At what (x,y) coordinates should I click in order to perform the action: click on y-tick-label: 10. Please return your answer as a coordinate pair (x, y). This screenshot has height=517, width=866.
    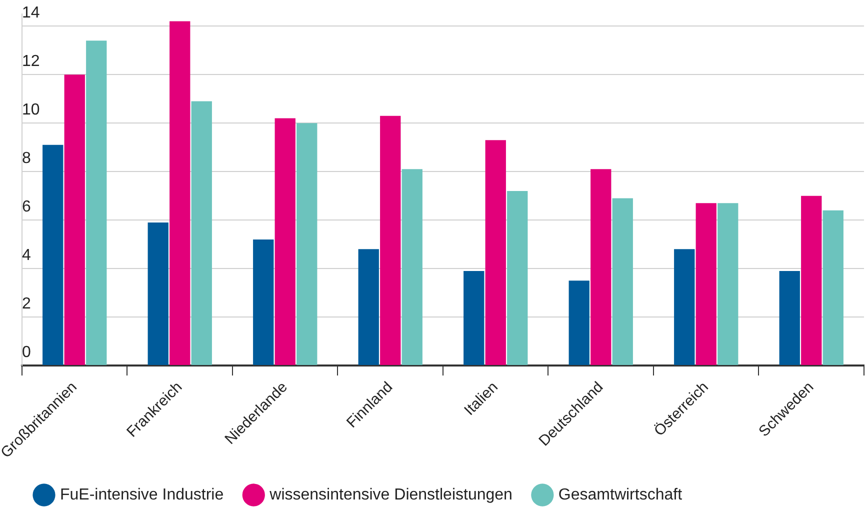
    Looking at the image, I should click on (31, 110).